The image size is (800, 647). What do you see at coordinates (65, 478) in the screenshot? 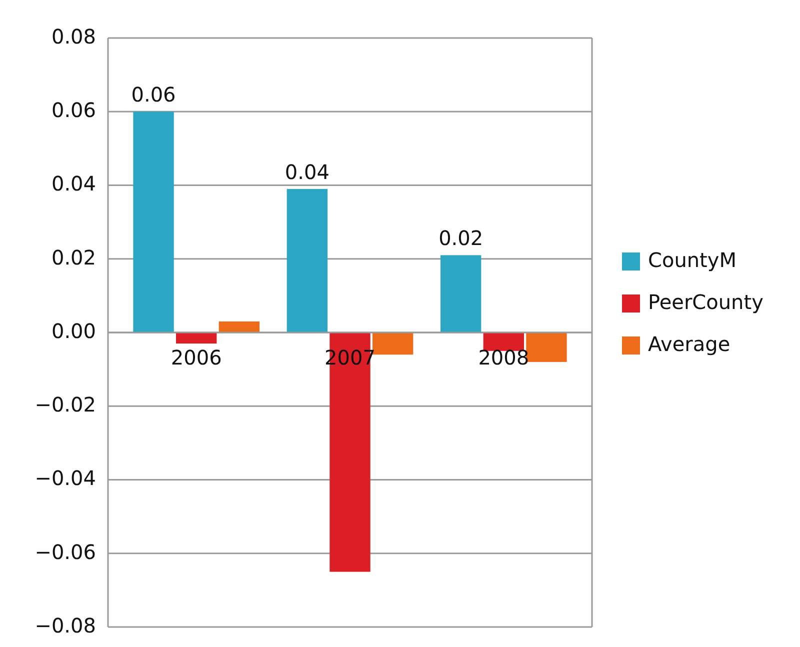
I see `y-tick-label: −0.04` at bounding box center [65, 478].